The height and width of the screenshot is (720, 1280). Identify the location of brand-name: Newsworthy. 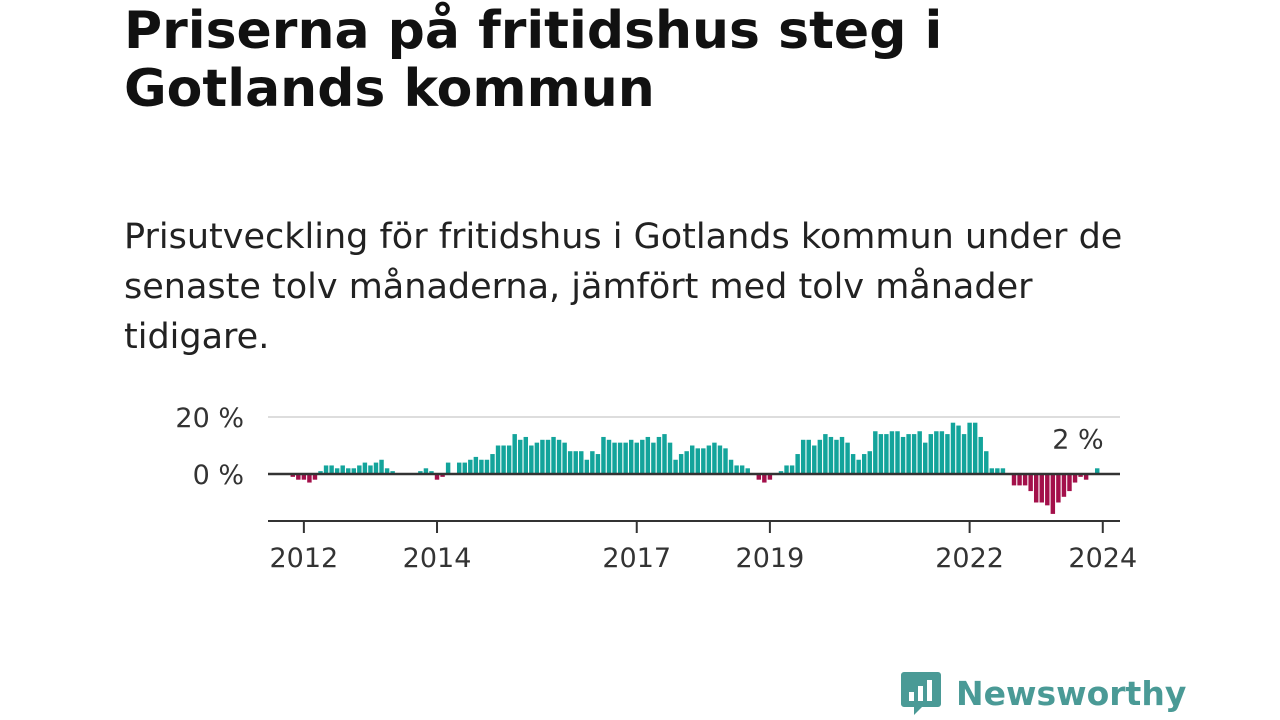
(1071, 693).